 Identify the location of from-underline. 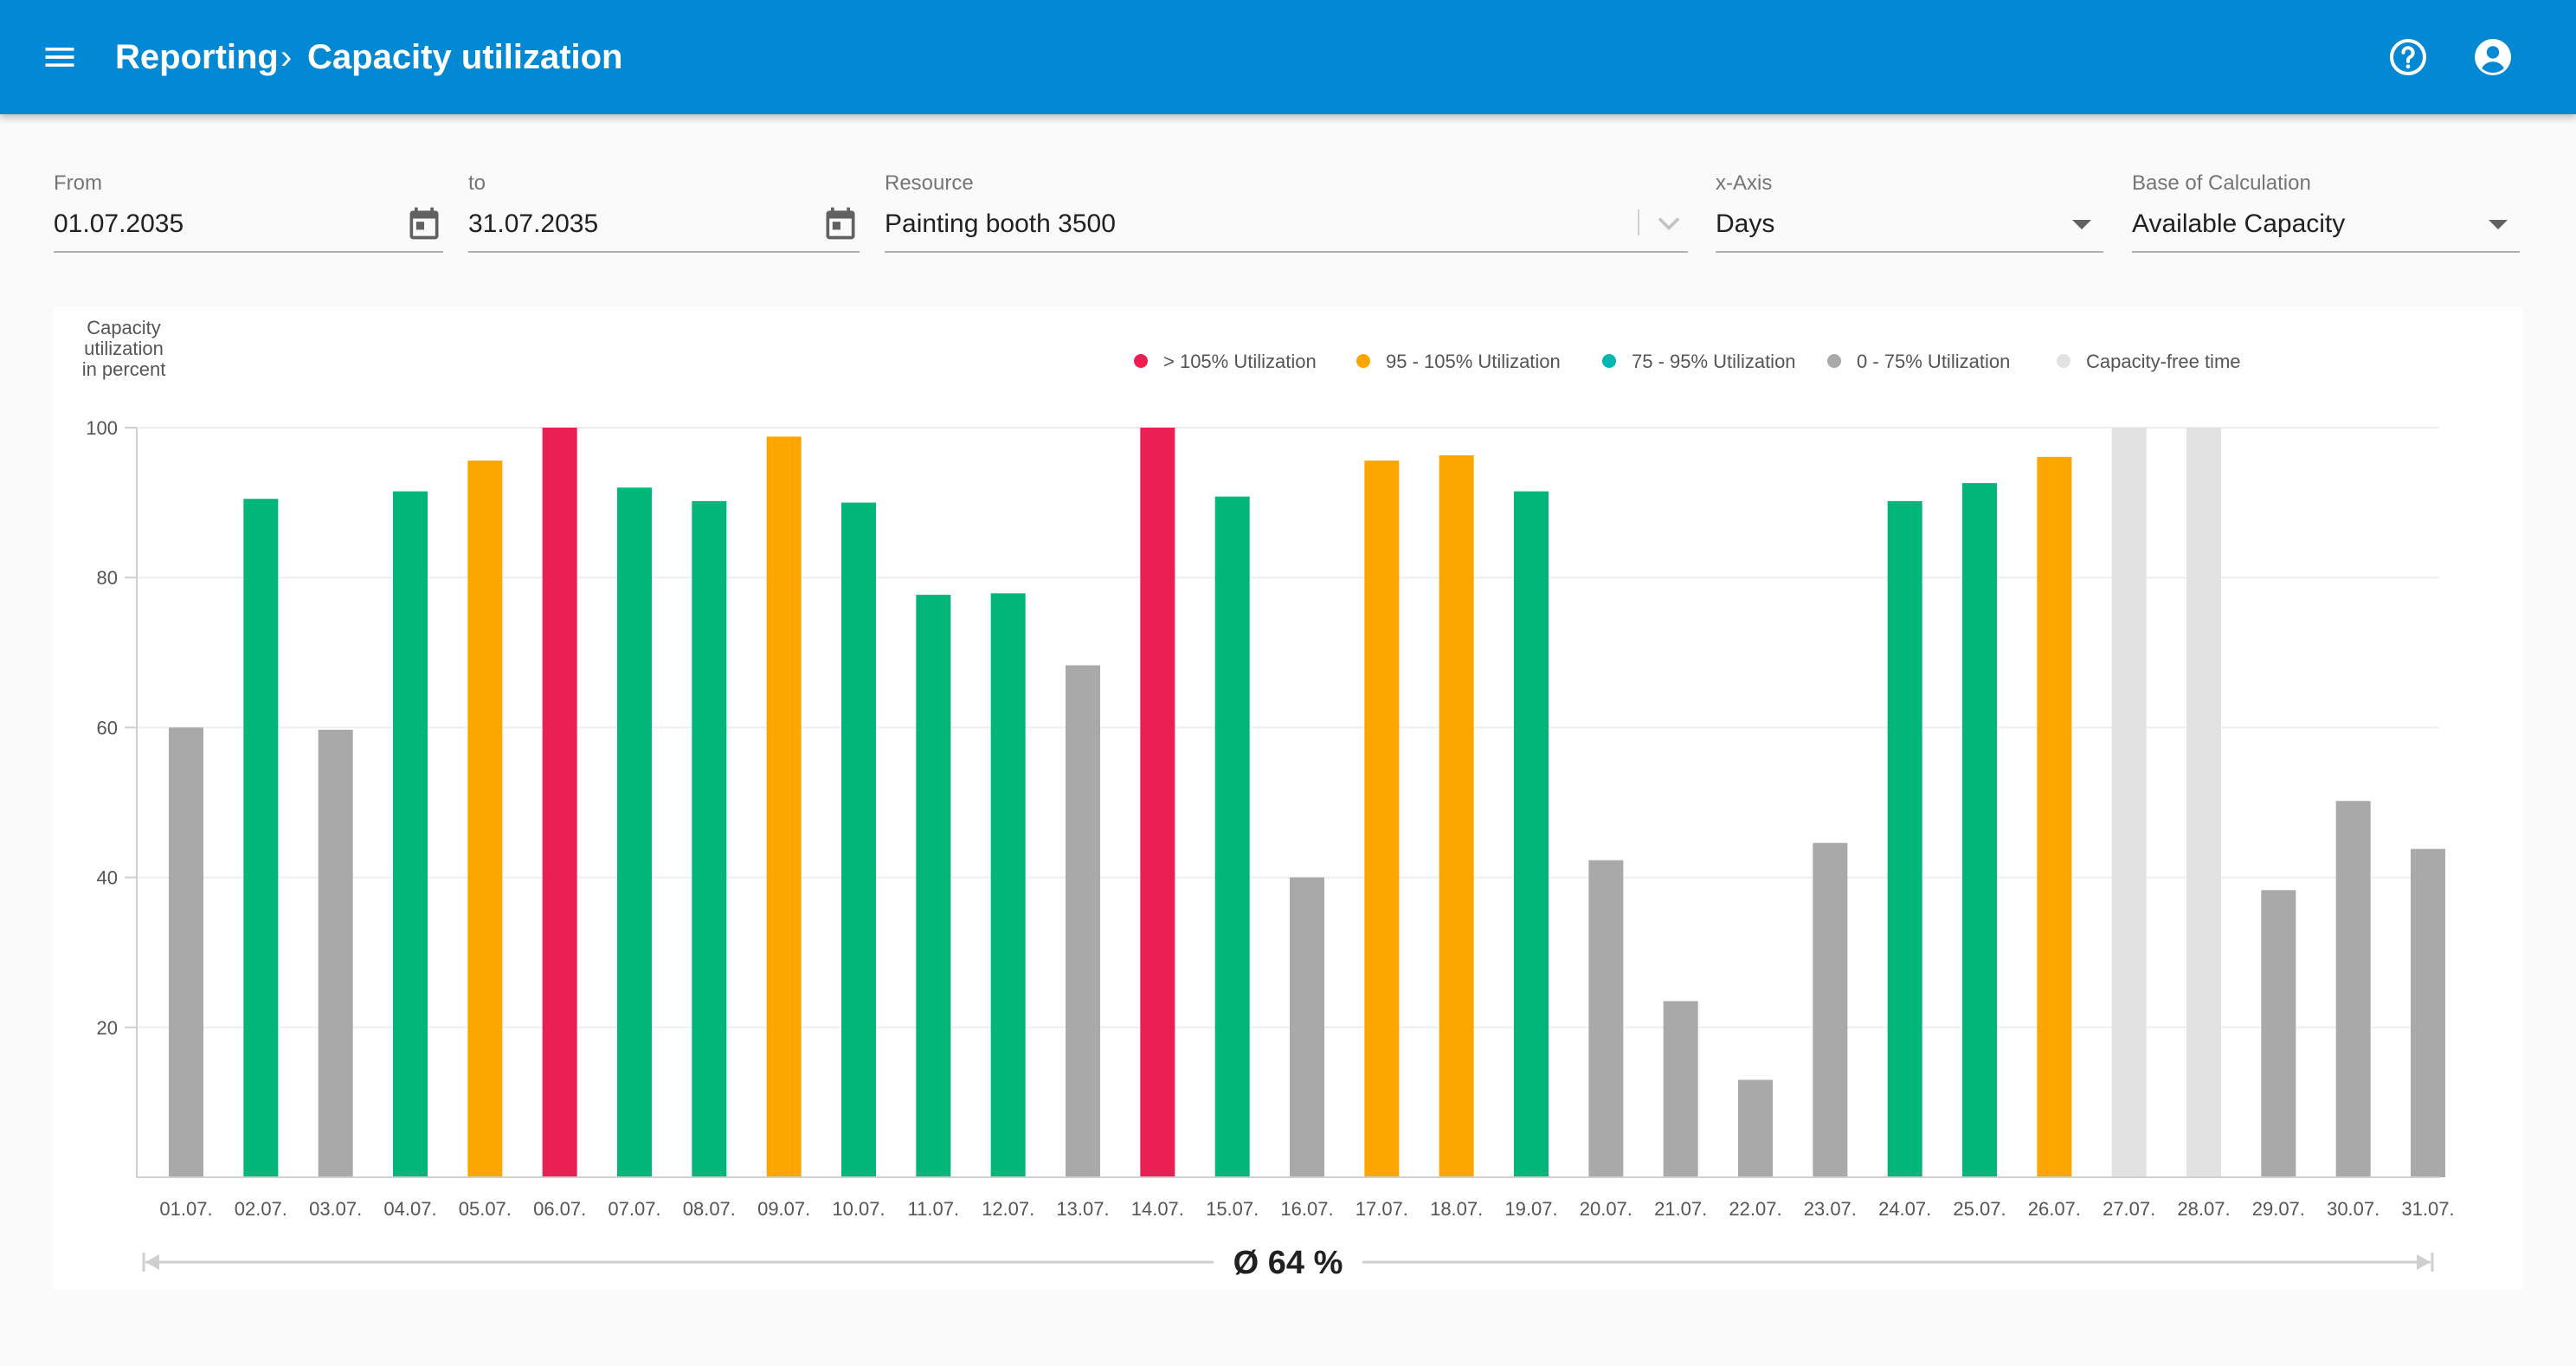
(248, 252).